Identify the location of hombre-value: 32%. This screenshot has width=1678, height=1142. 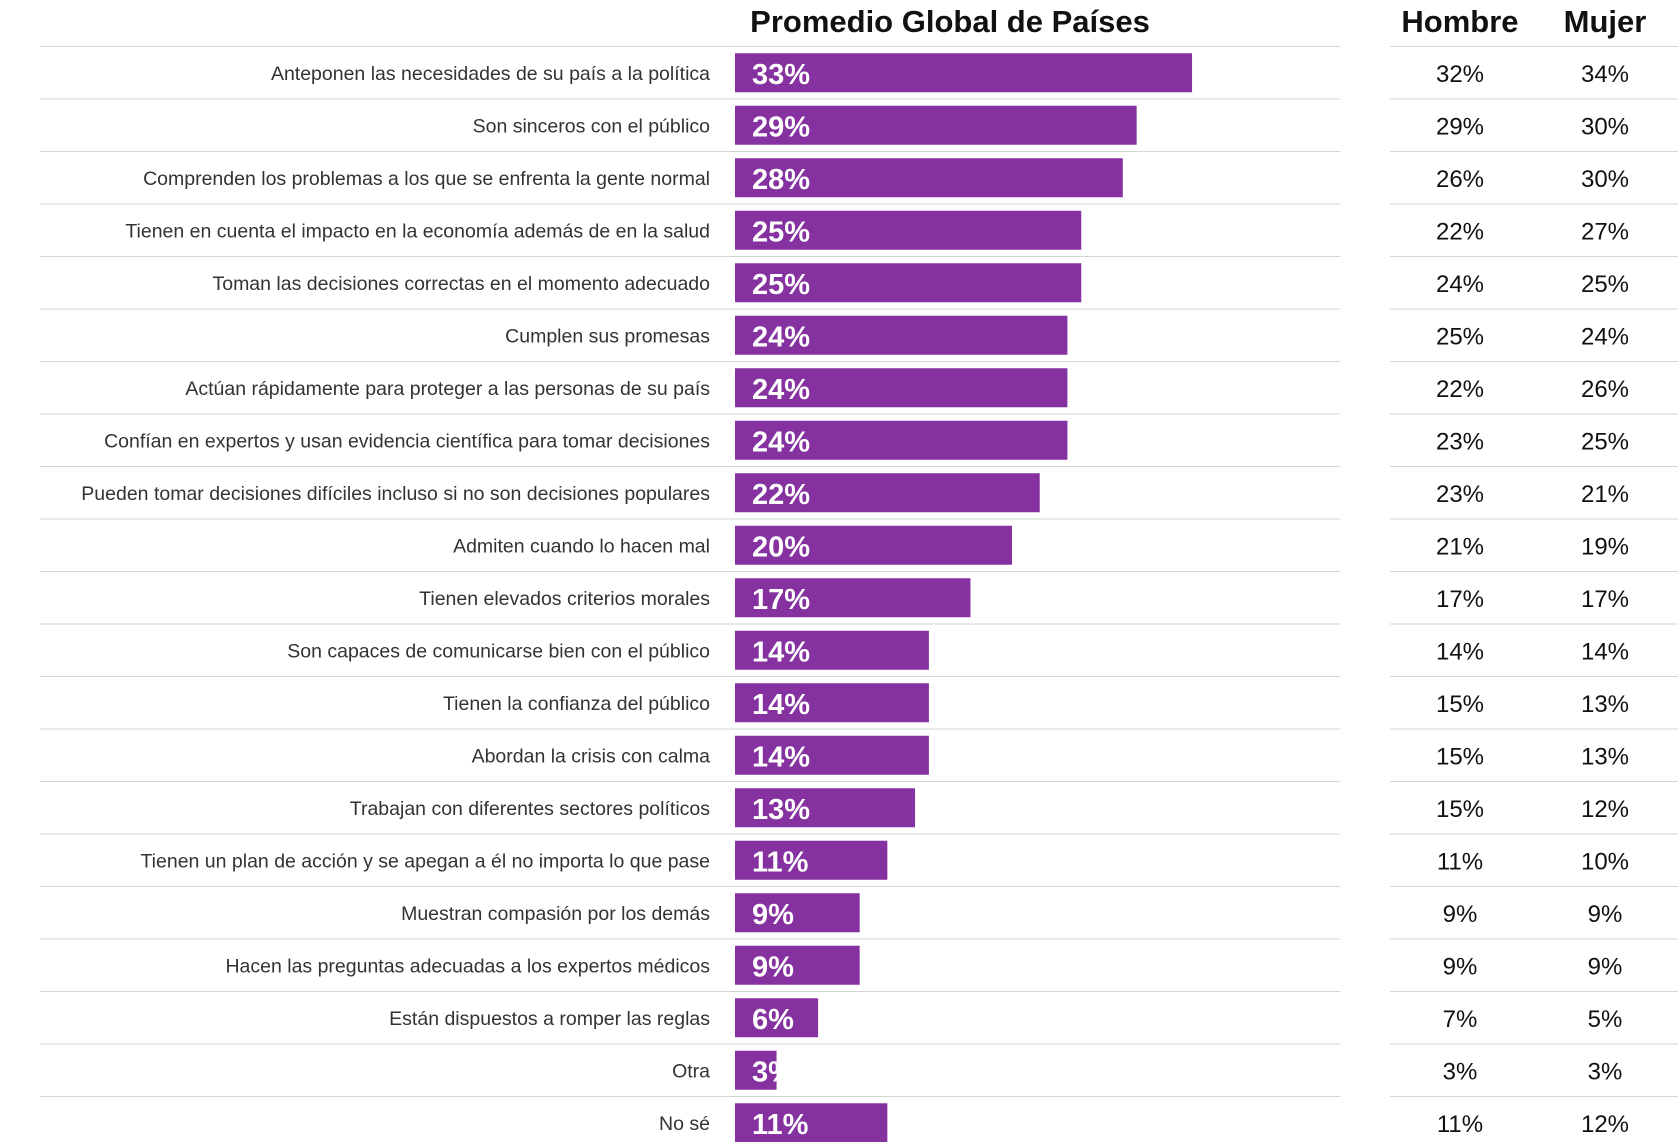
(1460, 74).